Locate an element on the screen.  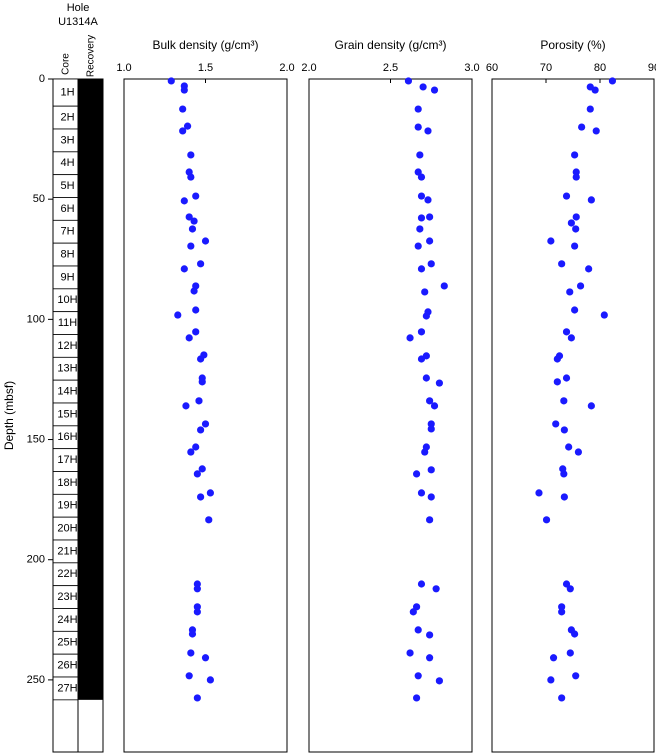
core-label: 23H is located at coordinates (67, 597).